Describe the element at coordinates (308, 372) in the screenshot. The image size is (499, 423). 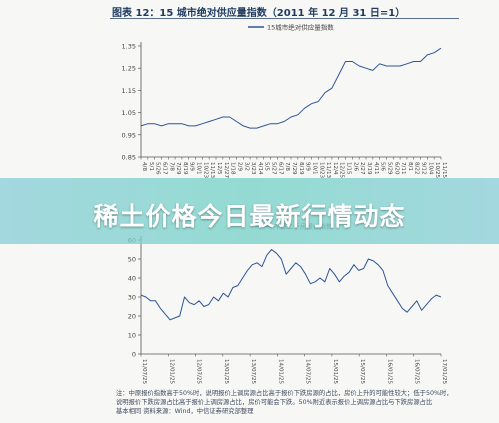
I see `x-tick-label: 14/07/25` at that location.